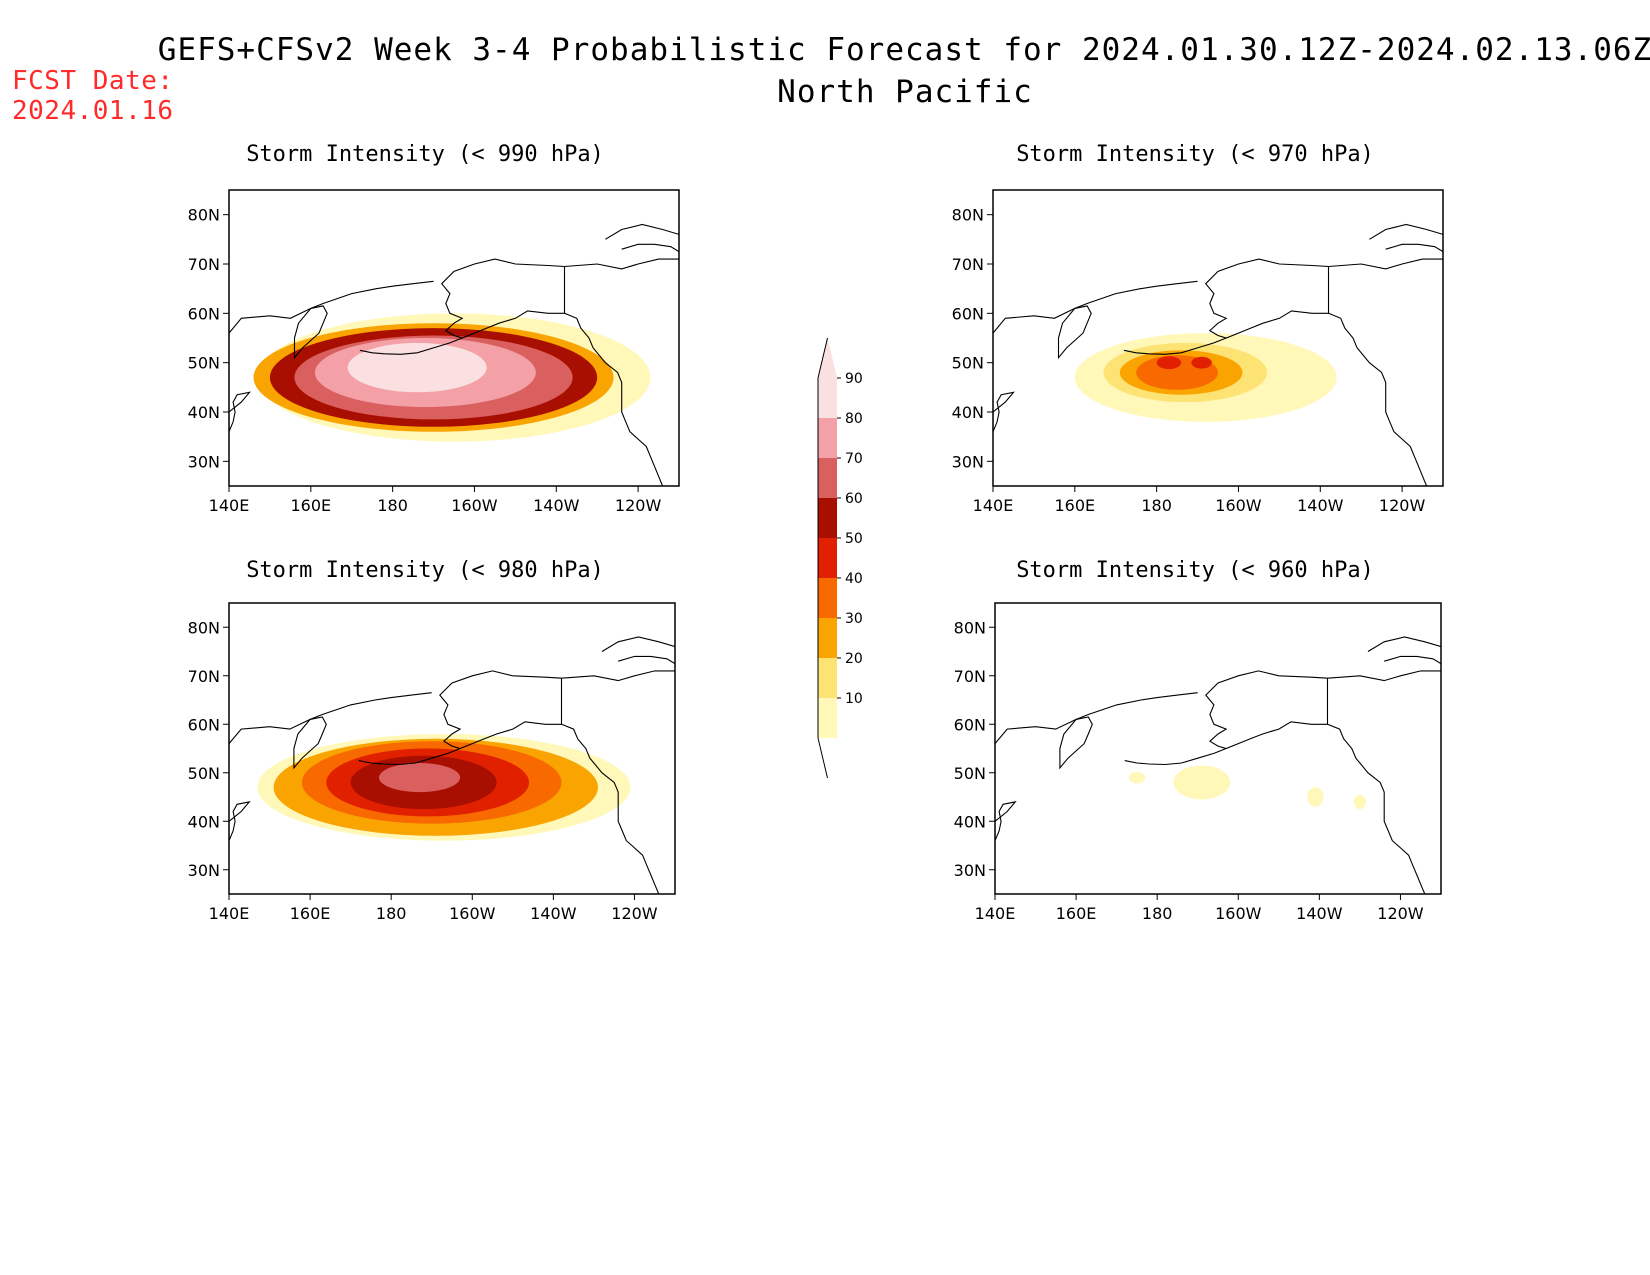  I want to click on panel-title-990: Storm Intensity (< 990 hPa), so click(425, 154).